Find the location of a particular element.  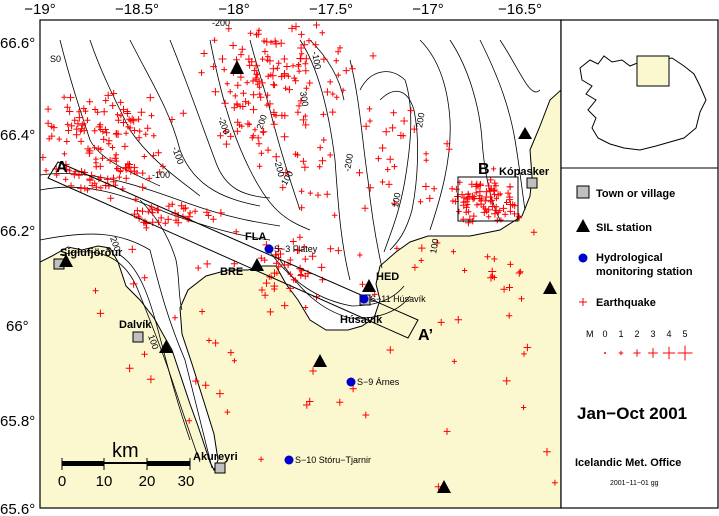

date-stamp: 2001−11−01 gg is located at coordinates (634, 483).